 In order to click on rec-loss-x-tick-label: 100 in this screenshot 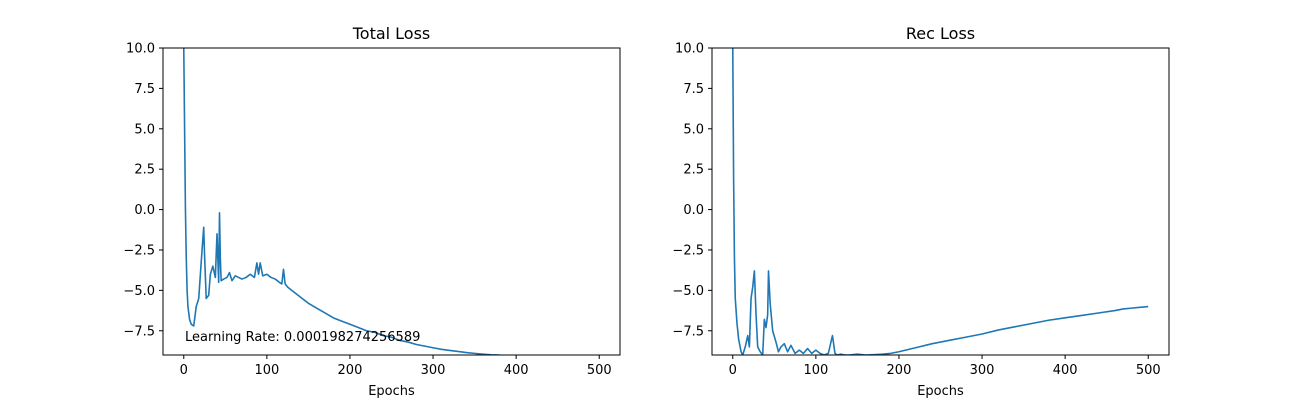, I will do `click(815, 370)`.